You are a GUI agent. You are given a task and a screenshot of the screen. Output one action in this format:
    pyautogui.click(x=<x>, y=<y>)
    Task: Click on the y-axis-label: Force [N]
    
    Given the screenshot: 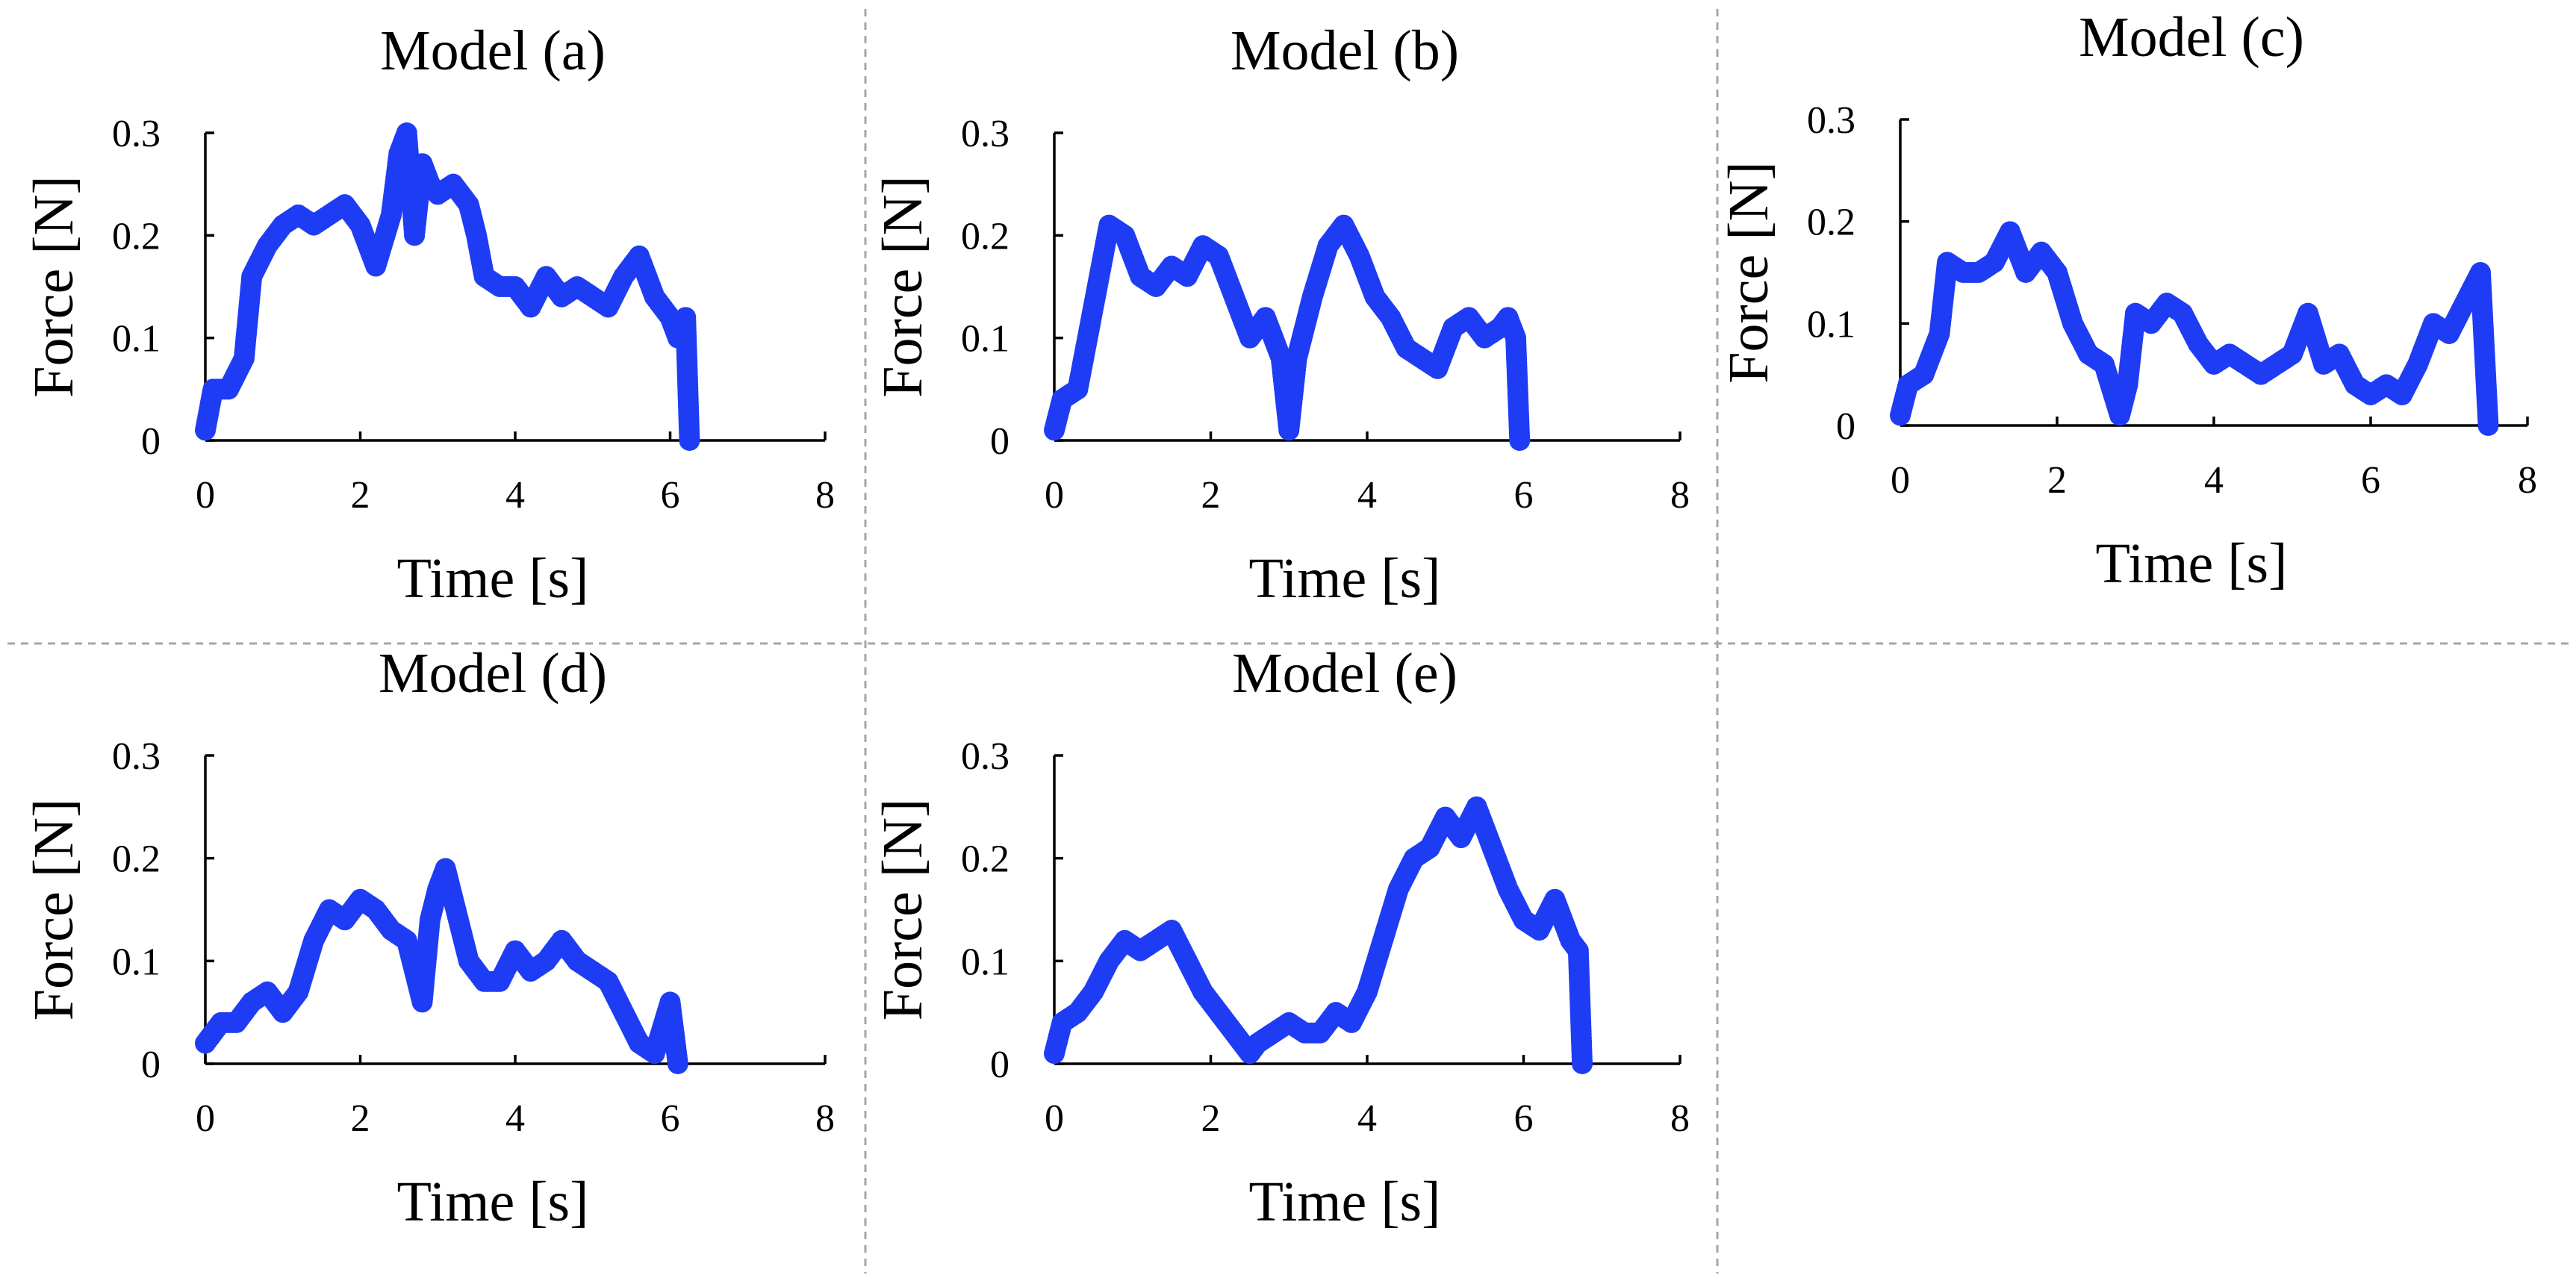 What is the action you would take?
    pyautogui.click(x=53, y=286)
    